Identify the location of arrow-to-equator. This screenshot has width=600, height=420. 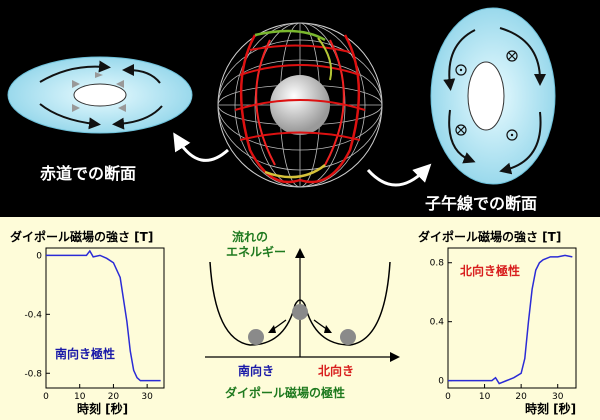
(201, 147).